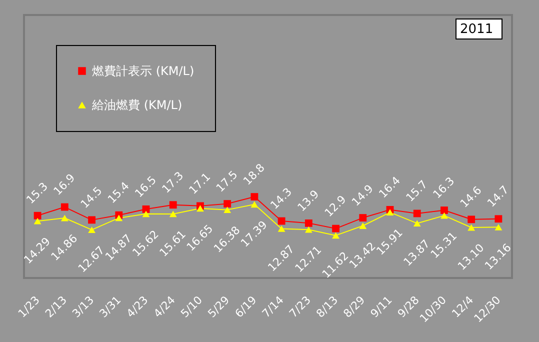 The image size is (539, 342). I want to click on chart-title: 2011, so click(477, 29).